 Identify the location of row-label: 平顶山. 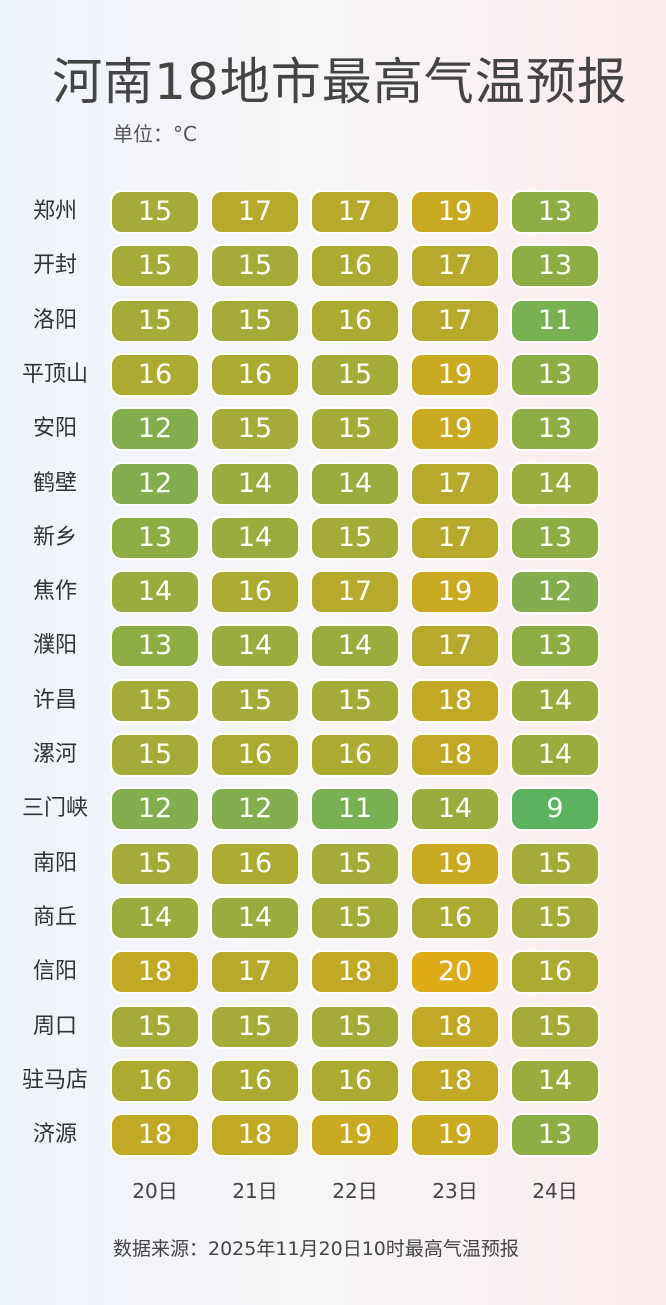
(54, 374).